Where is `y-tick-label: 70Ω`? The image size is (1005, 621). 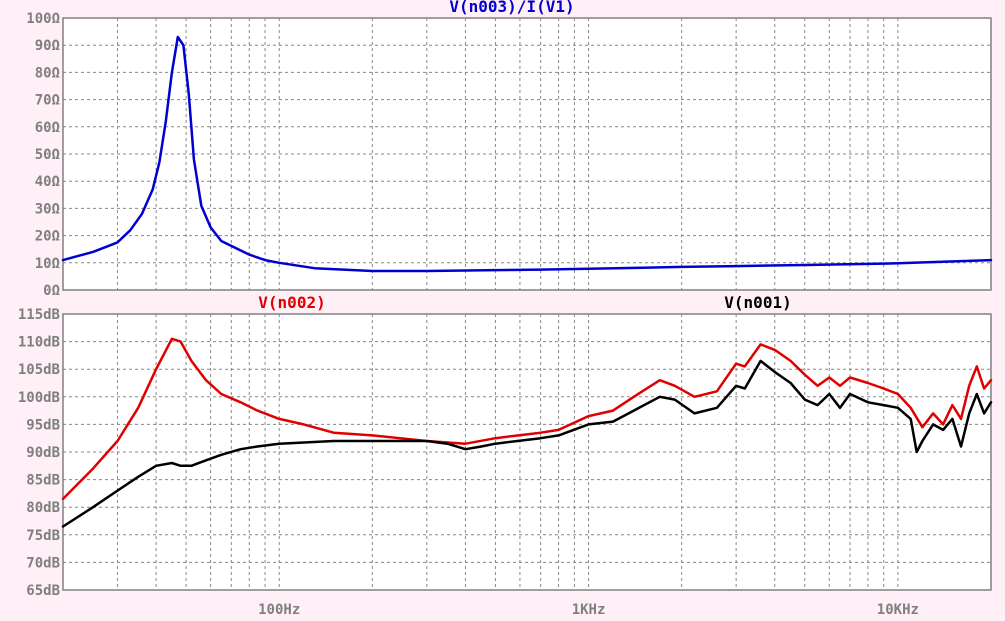
y-tick-label: 70Ω is located at coordinates (47, 101).